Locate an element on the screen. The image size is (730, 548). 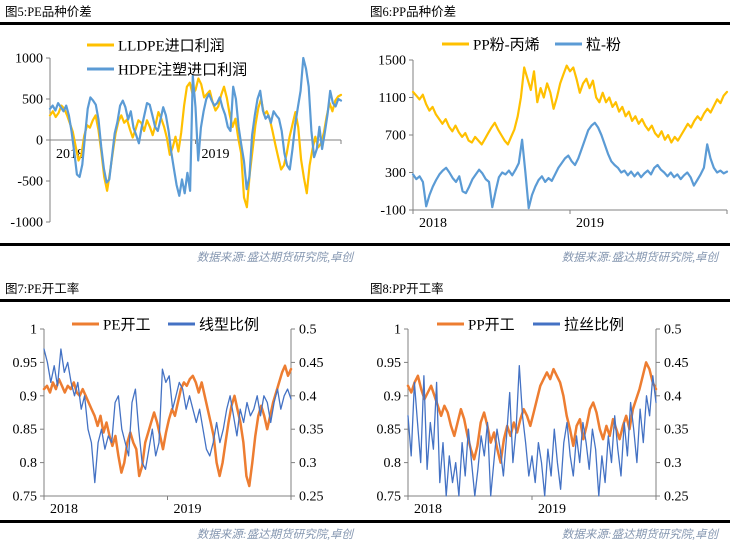
series-line-PE开工 is located at coordinates (167, 426).